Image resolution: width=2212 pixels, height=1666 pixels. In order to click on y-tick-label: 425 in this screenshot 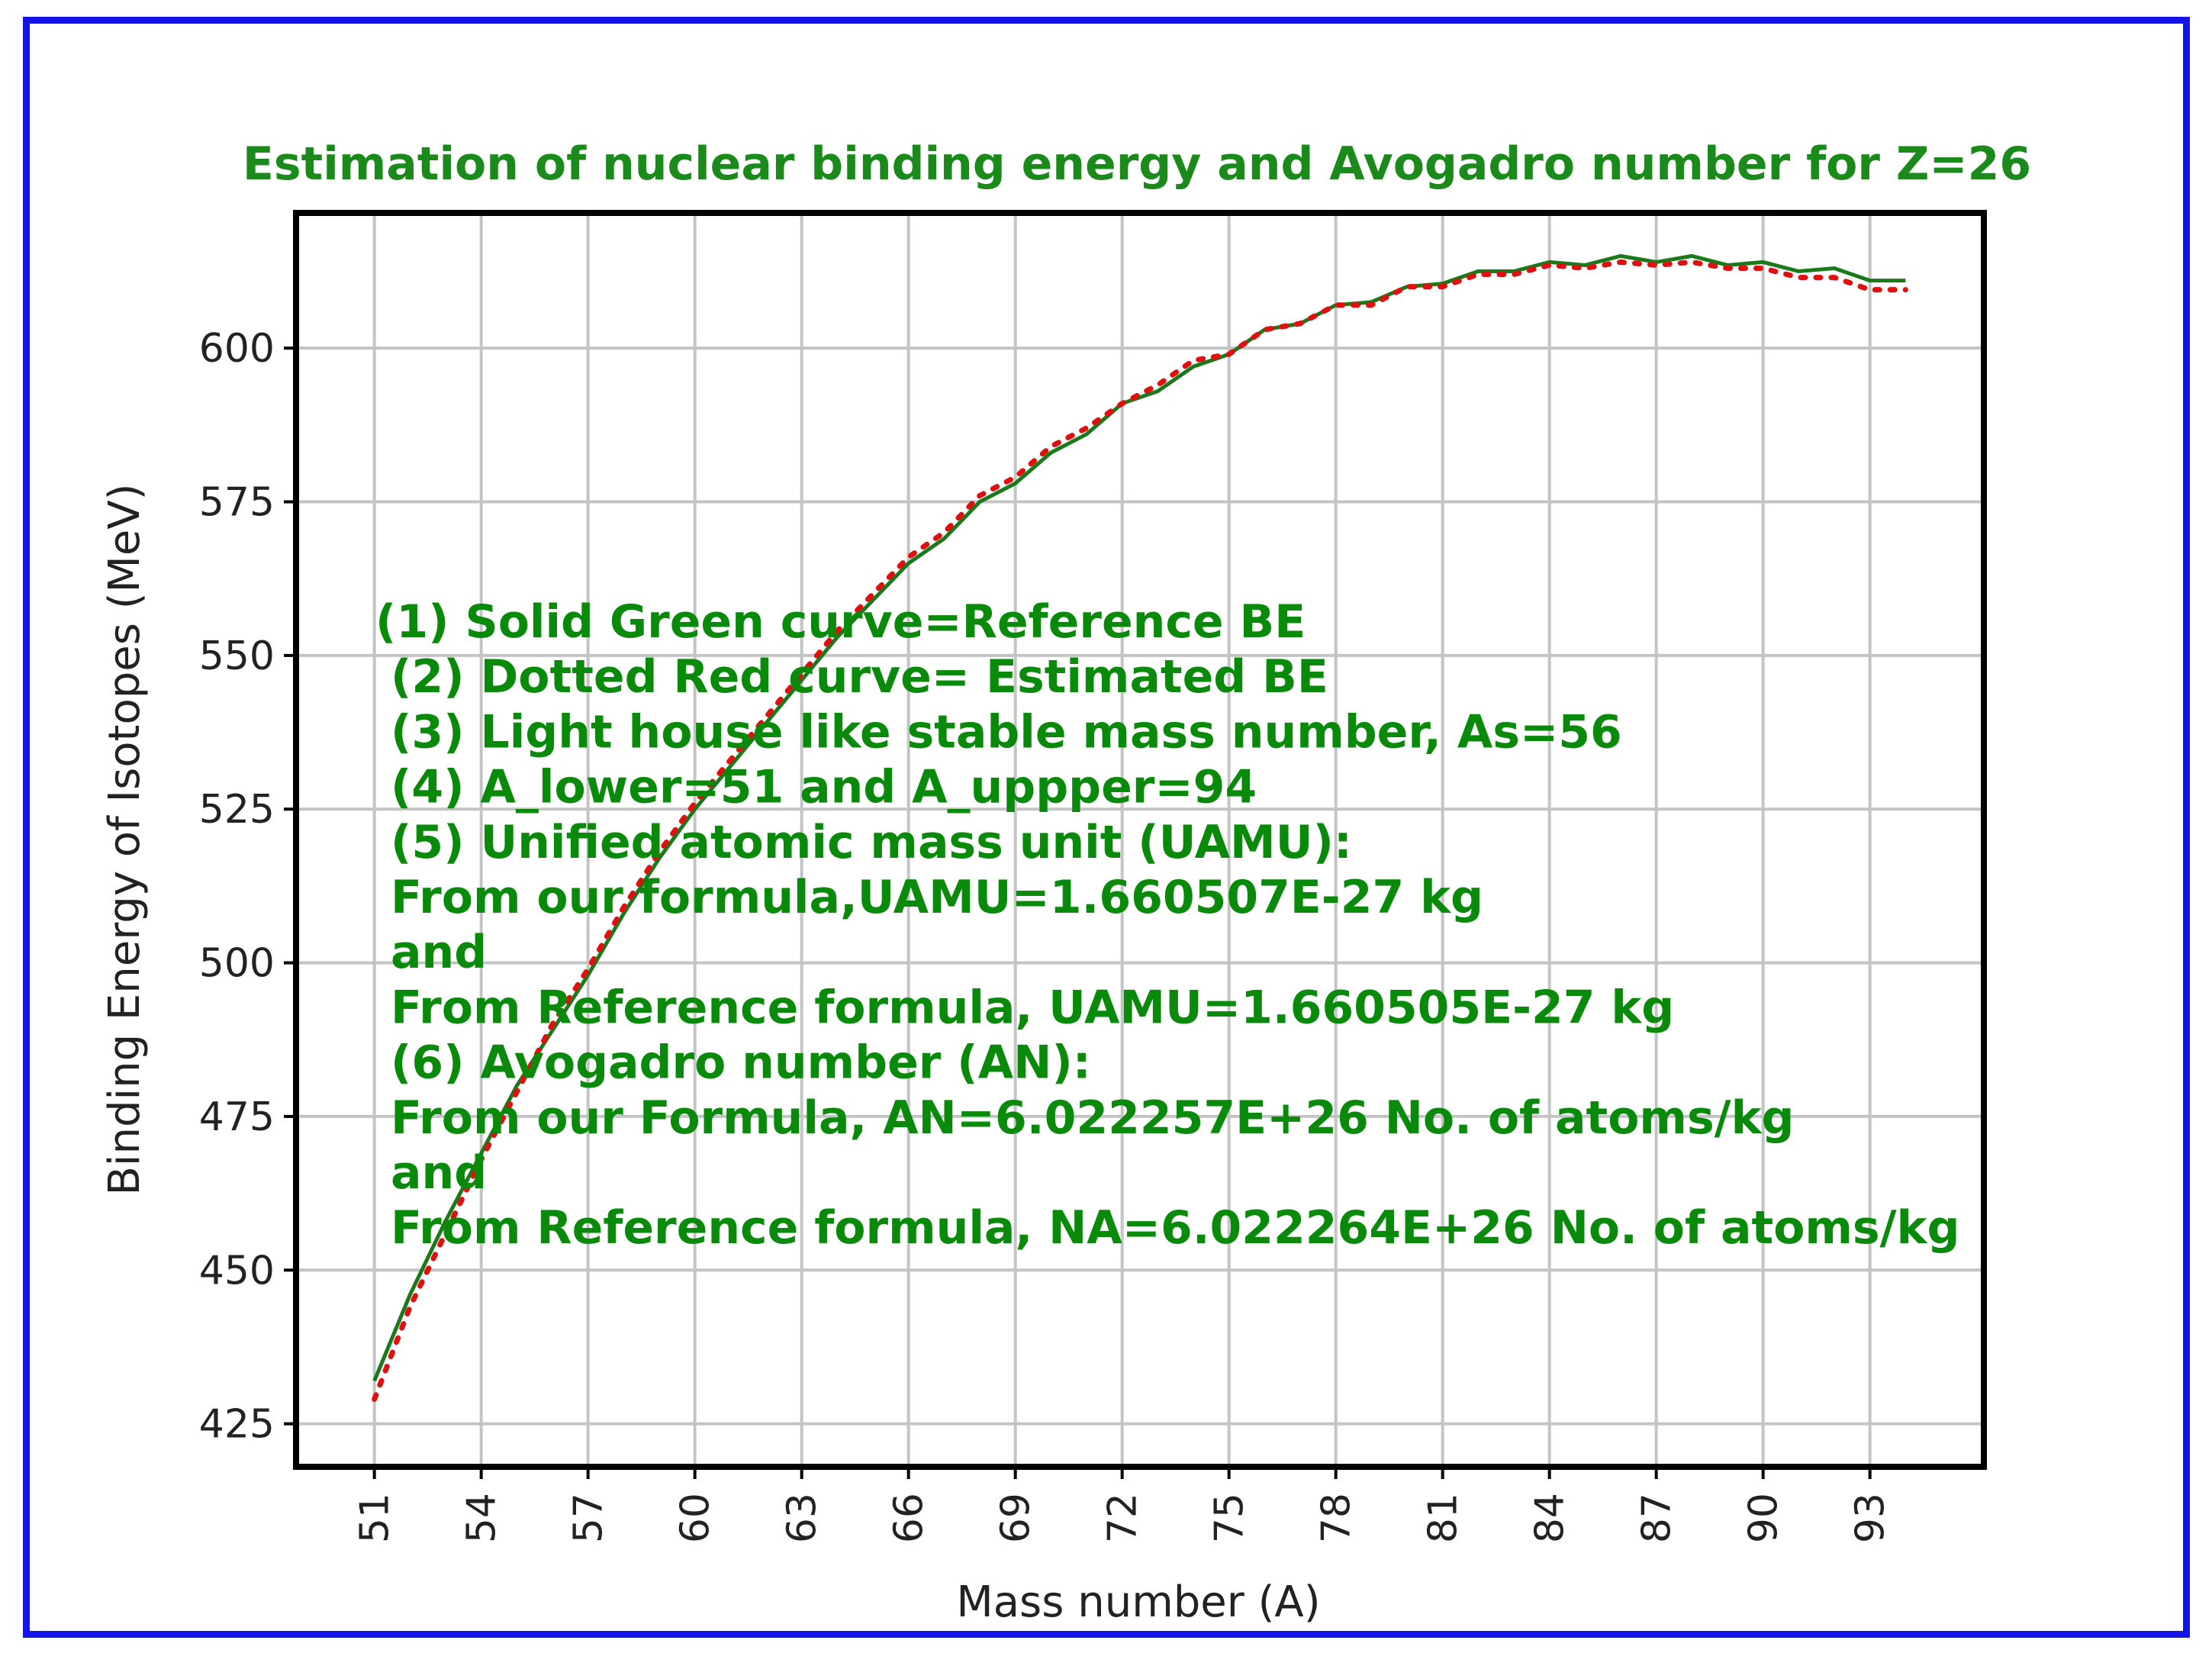, I will do `click(237, 1425)`.